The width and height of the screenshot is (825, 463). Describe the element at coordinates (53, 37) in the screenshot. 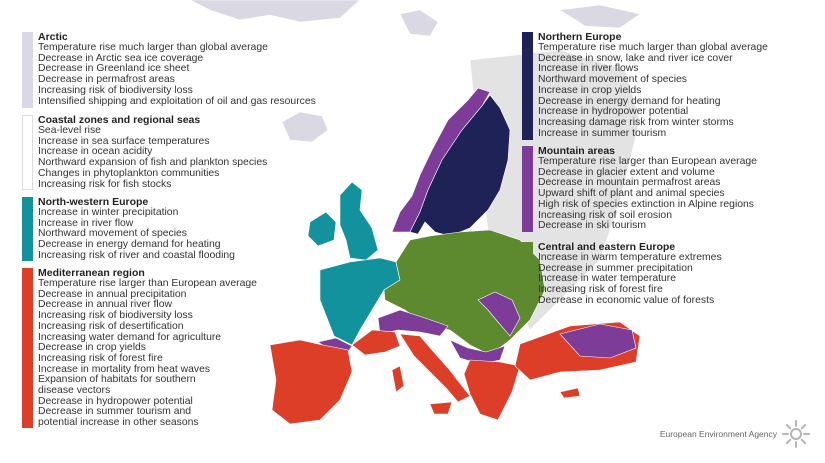

I see `arctic-title: Arctic` at that location.